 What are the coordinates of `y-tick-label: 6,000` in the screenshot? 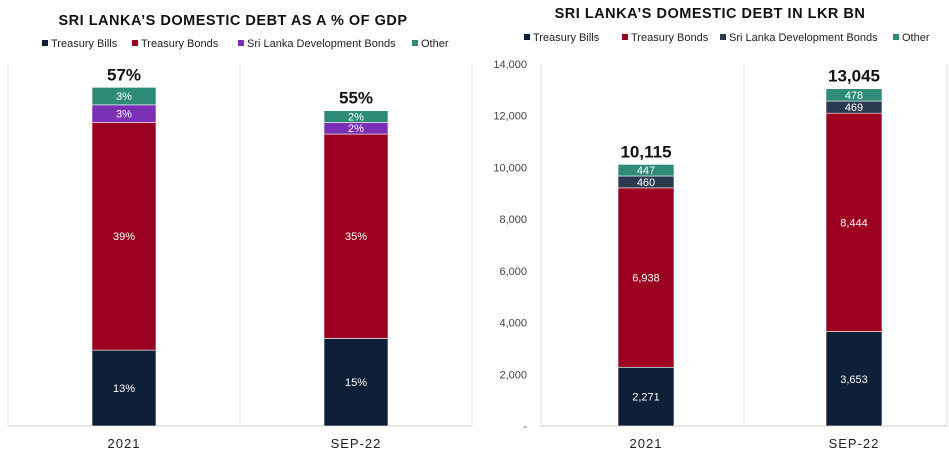 It's located at (513, 272).